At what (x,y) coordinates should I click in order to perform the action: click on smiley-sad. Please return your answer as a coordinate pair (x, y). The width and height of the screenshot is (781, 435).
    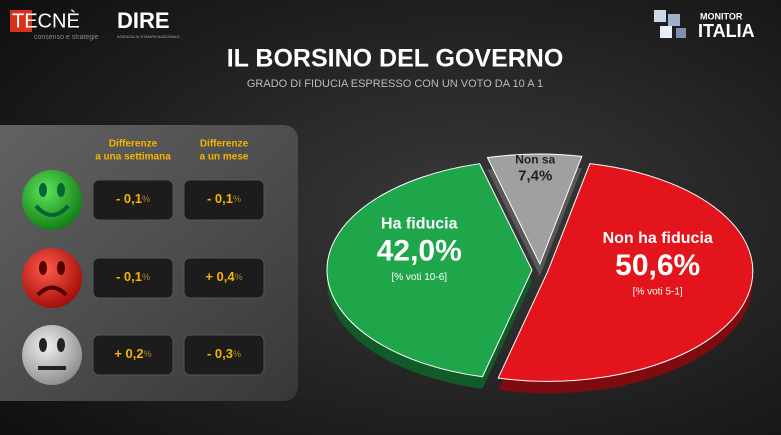
    Looking at the image, I should click on (52, 278).